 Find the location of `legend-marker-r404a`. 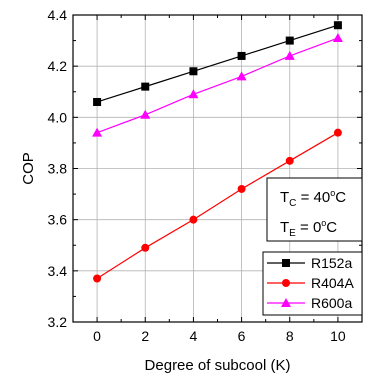

legend-marker-r404a is located at coordinates (286, 283).